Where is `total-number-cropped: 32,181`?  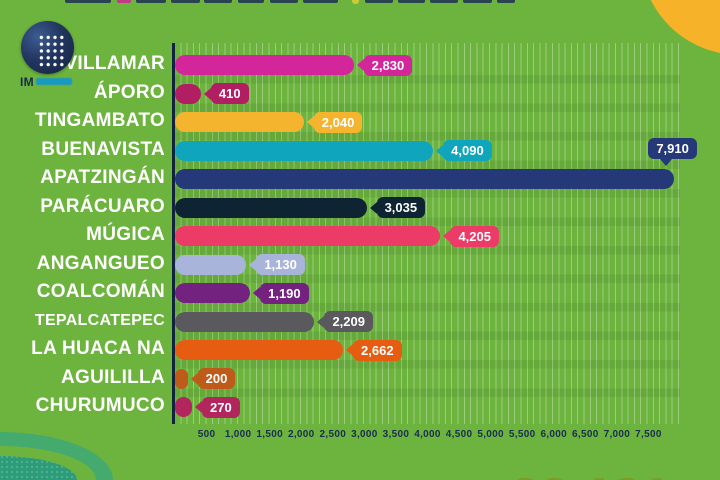
total-number-cropped: 32,181 is located at coordinates (591, 475).